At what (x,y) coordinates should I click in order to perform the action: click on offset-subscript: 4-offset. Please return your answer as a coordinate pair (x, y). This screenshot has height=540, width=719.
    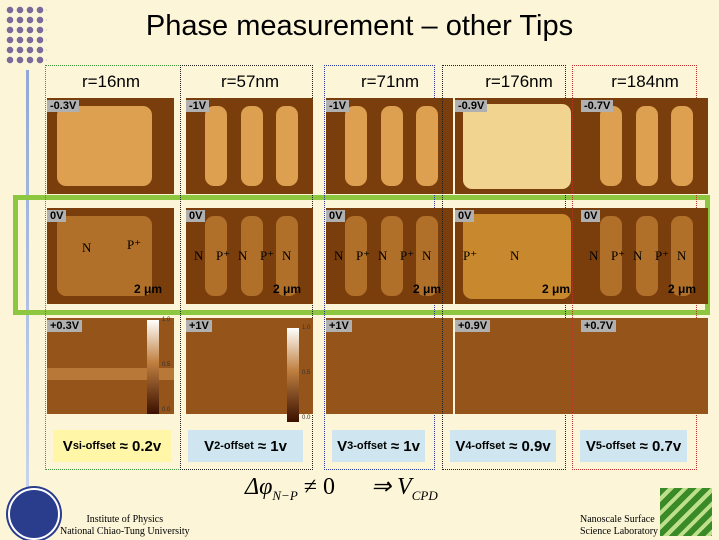
    Looking at the image, I should click on (485, 446).